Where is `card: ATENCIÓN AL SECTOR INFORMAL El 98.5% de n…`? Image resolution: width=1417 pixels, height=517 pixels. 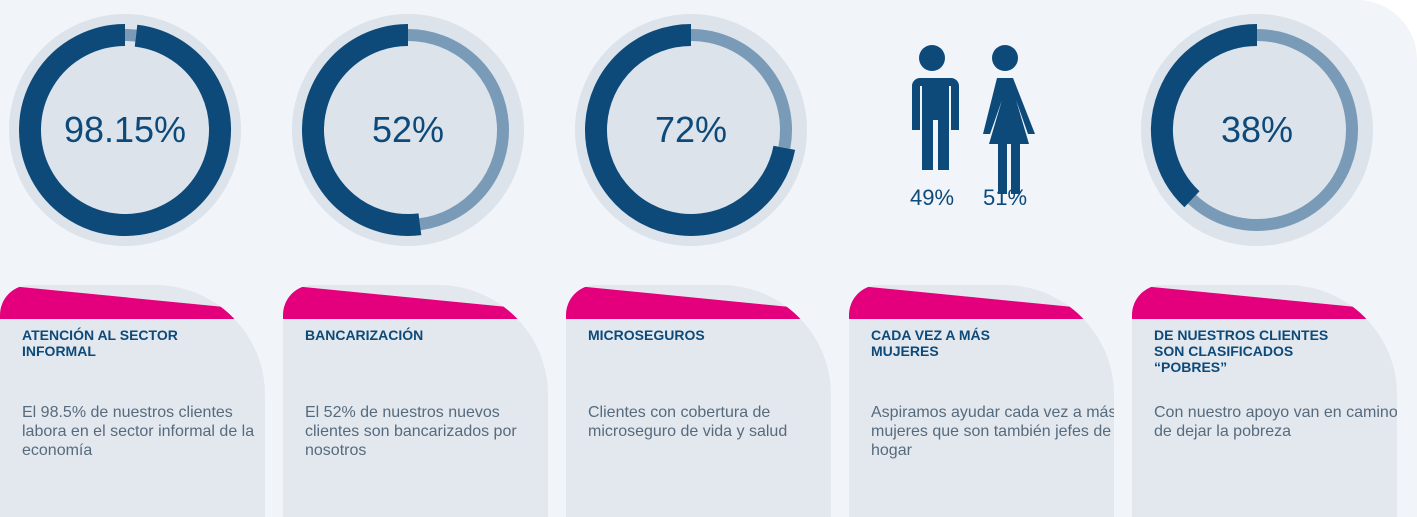
card: ATENCIÓN AL SECTOR INFORMAL El 98.5% de n… is located at coordinates (132, 401).